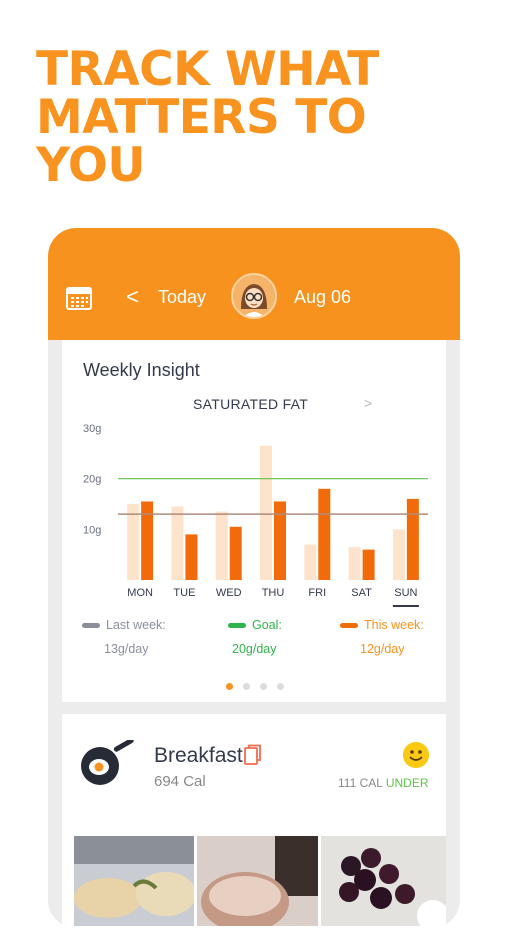  I want to click on frying-pan-icon, so click(107, 762).